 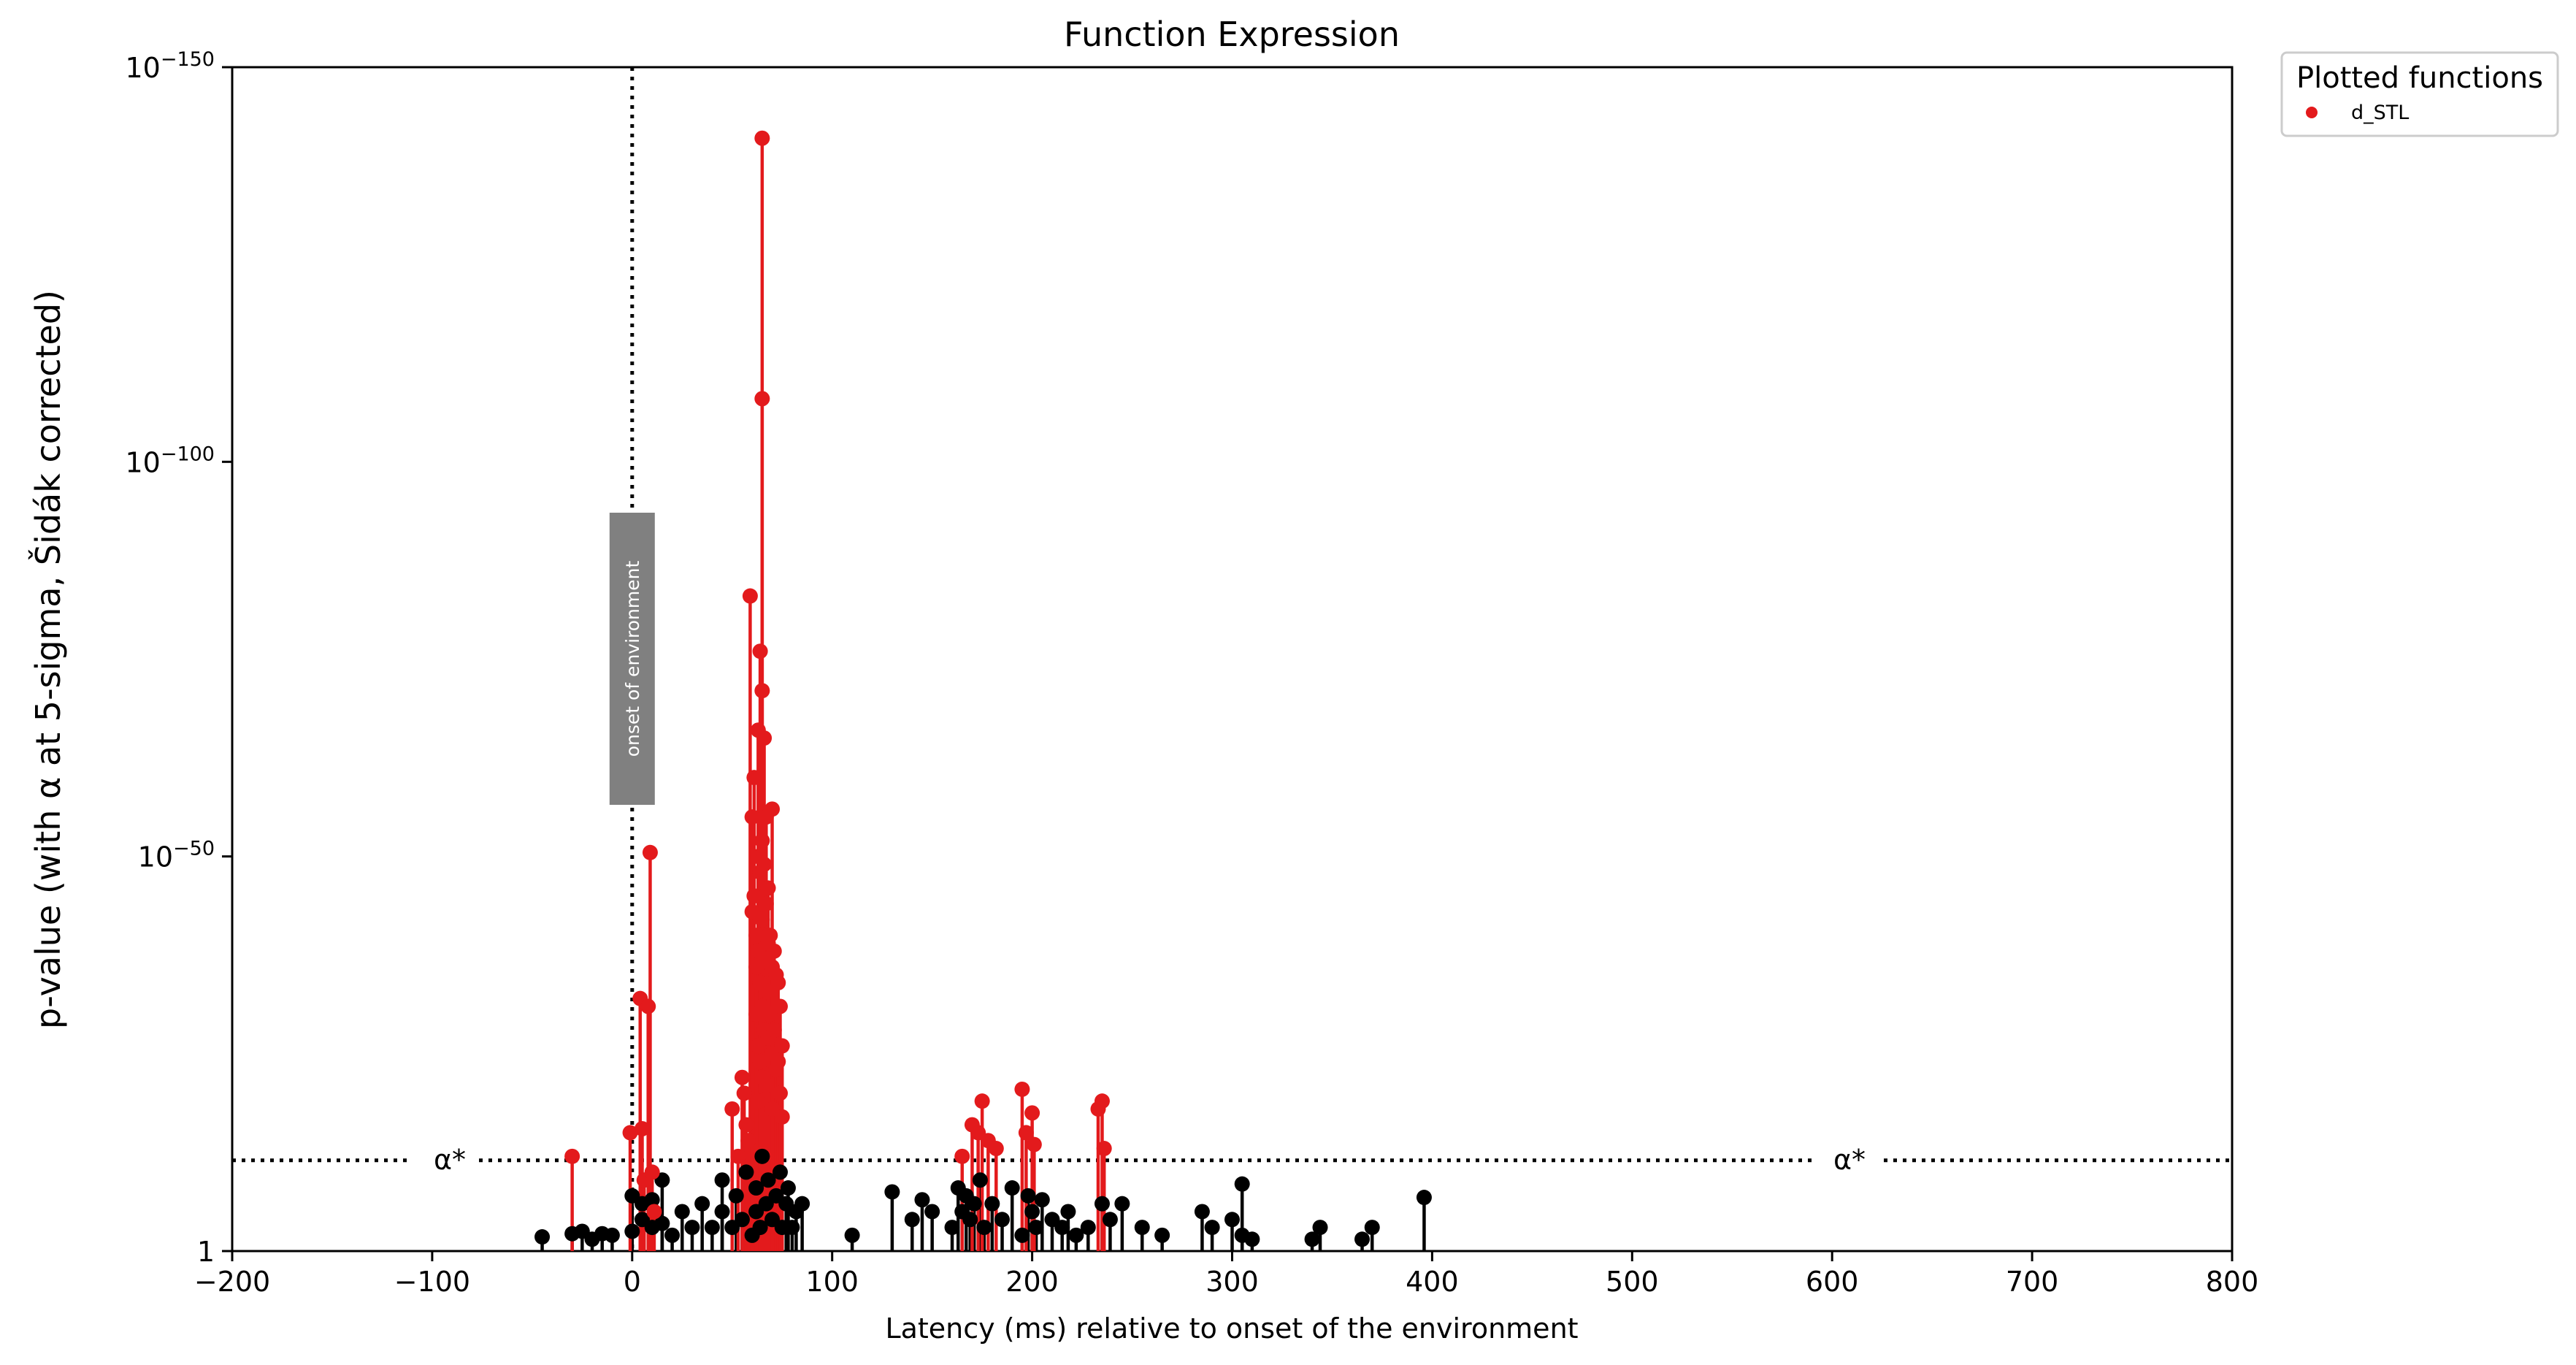 What do you see at coordinates (832, 1282) in the screenshot?
I see `x-tick-label: 100` at bounding box center [832, 1282].